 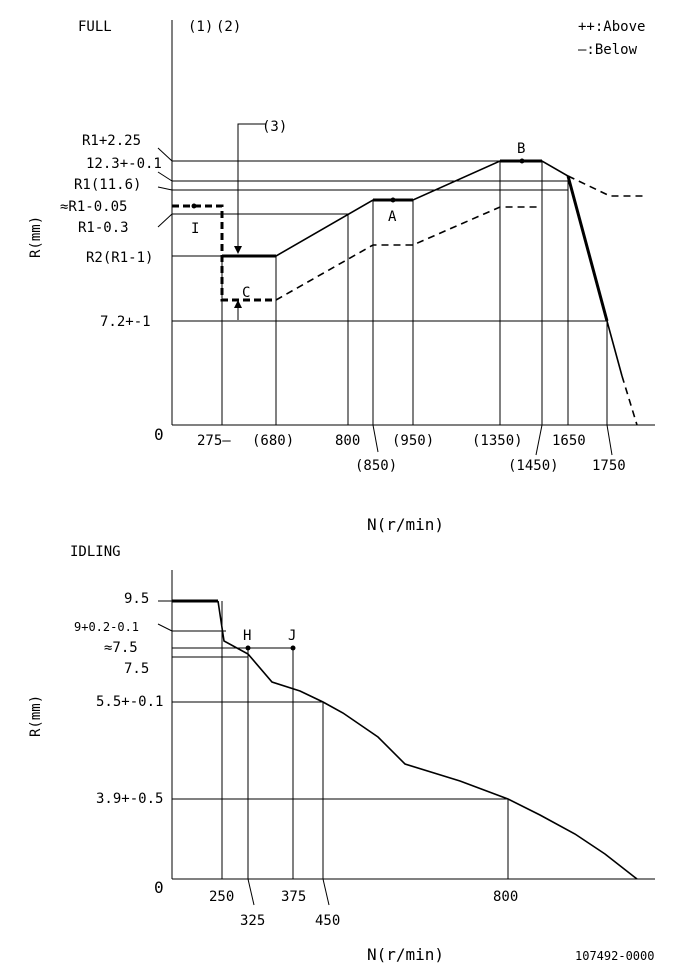 I want to click on full-droop-dashed-tail, so click(x=629, y=400).